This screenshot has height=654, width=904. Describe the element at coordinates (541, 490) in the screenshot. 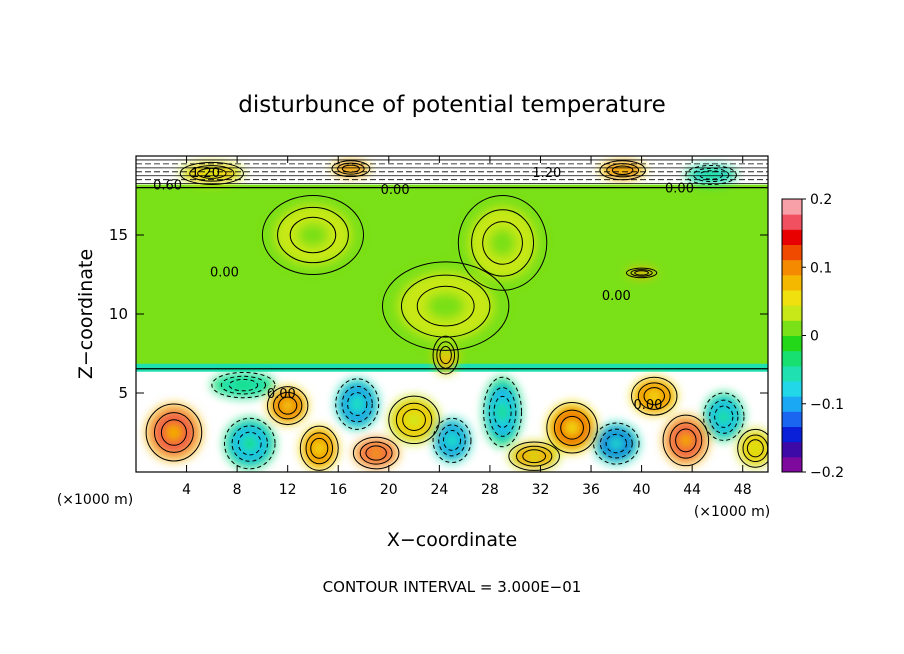

I see `x-tick-label: 32` at that location.